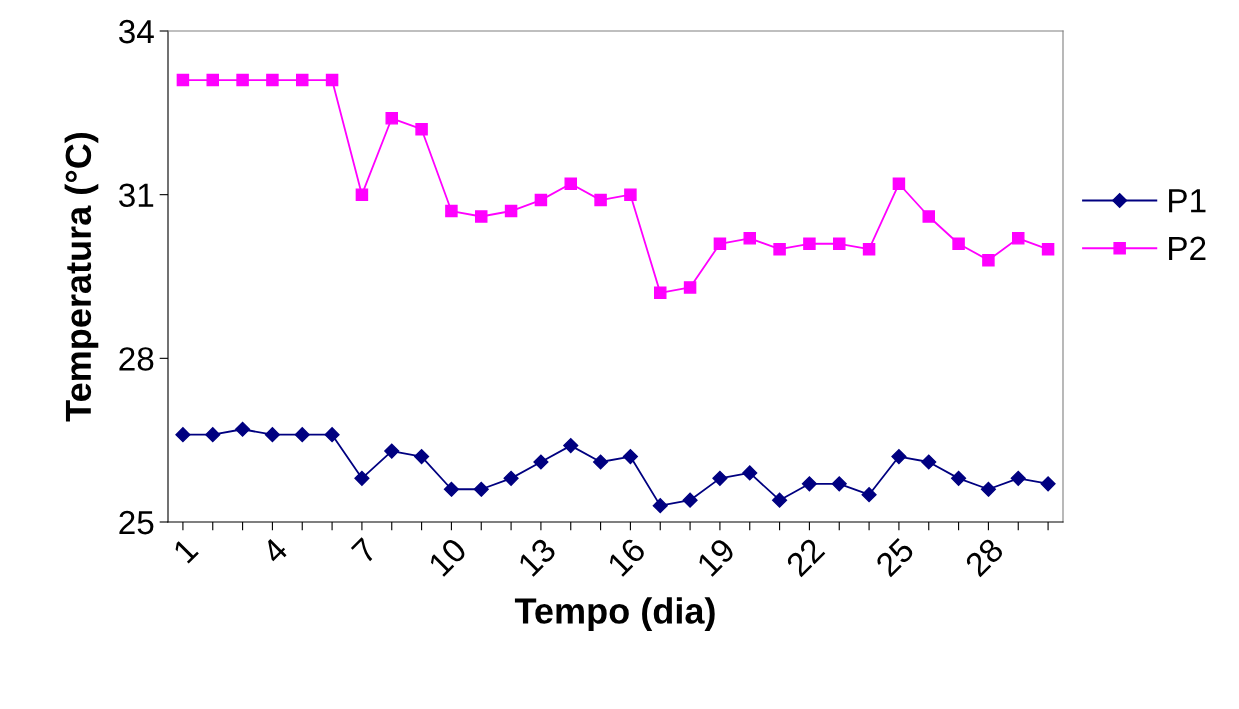 Image resolution: width=1239 pixels, height=709 pixels. Describe the element at coordinates (136, 359) in the screenshot. I see `y-tick-label: 28` at that location.